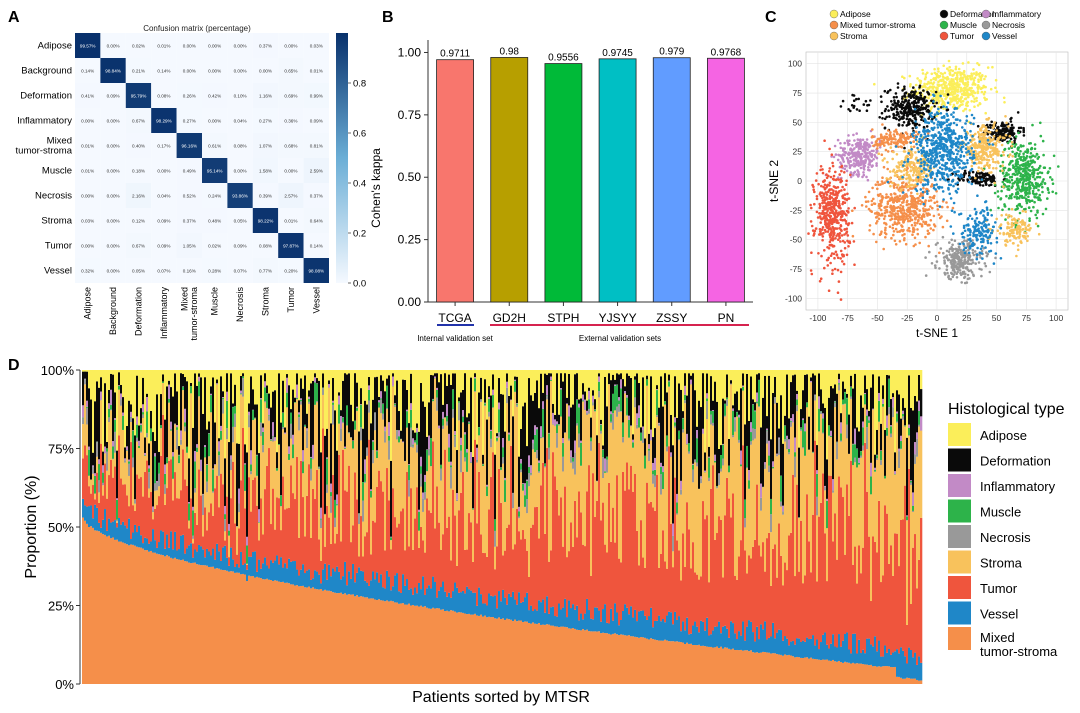  Describe the element at coordinates (671, 52) in the screenshot. I see `kappa-value-label: 0.979` at that location.